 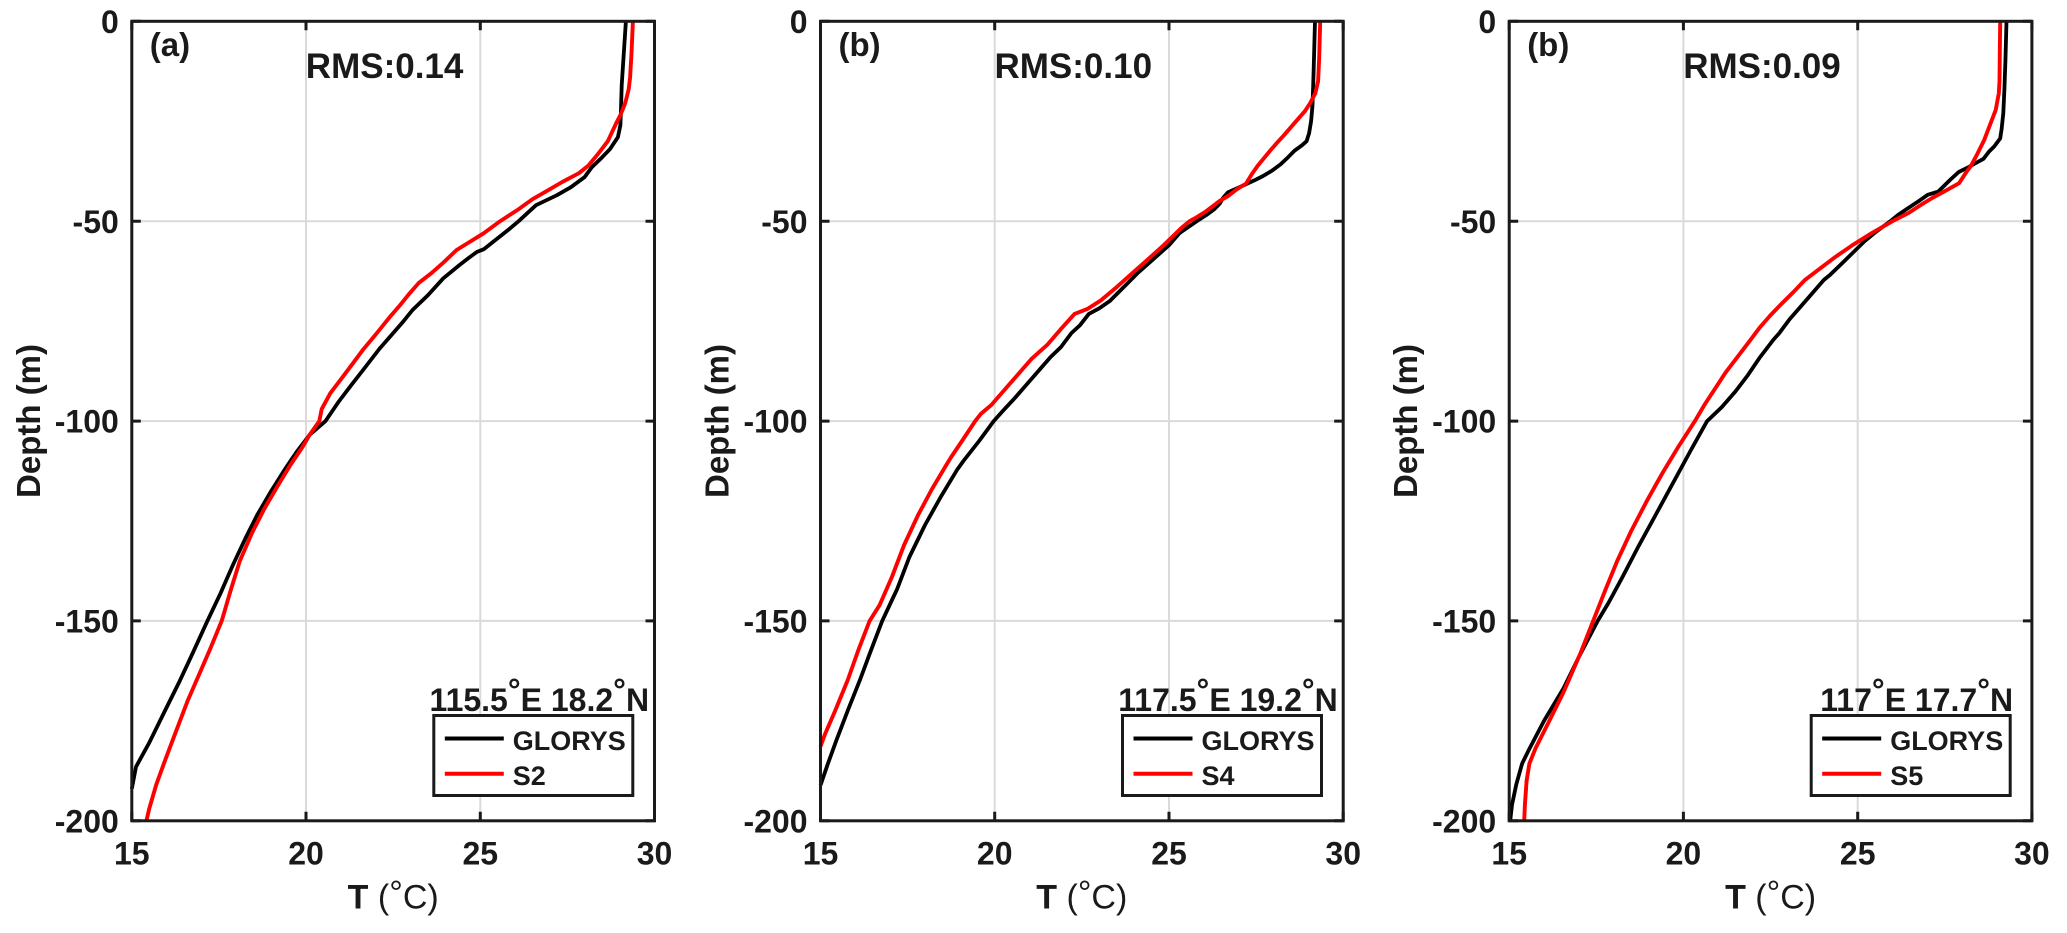 What do you see at coordinates (1228, 695) in the screenshot?
I see `svg-text: 117.5°E 19.2°N` at bounding box center [1228, 695].